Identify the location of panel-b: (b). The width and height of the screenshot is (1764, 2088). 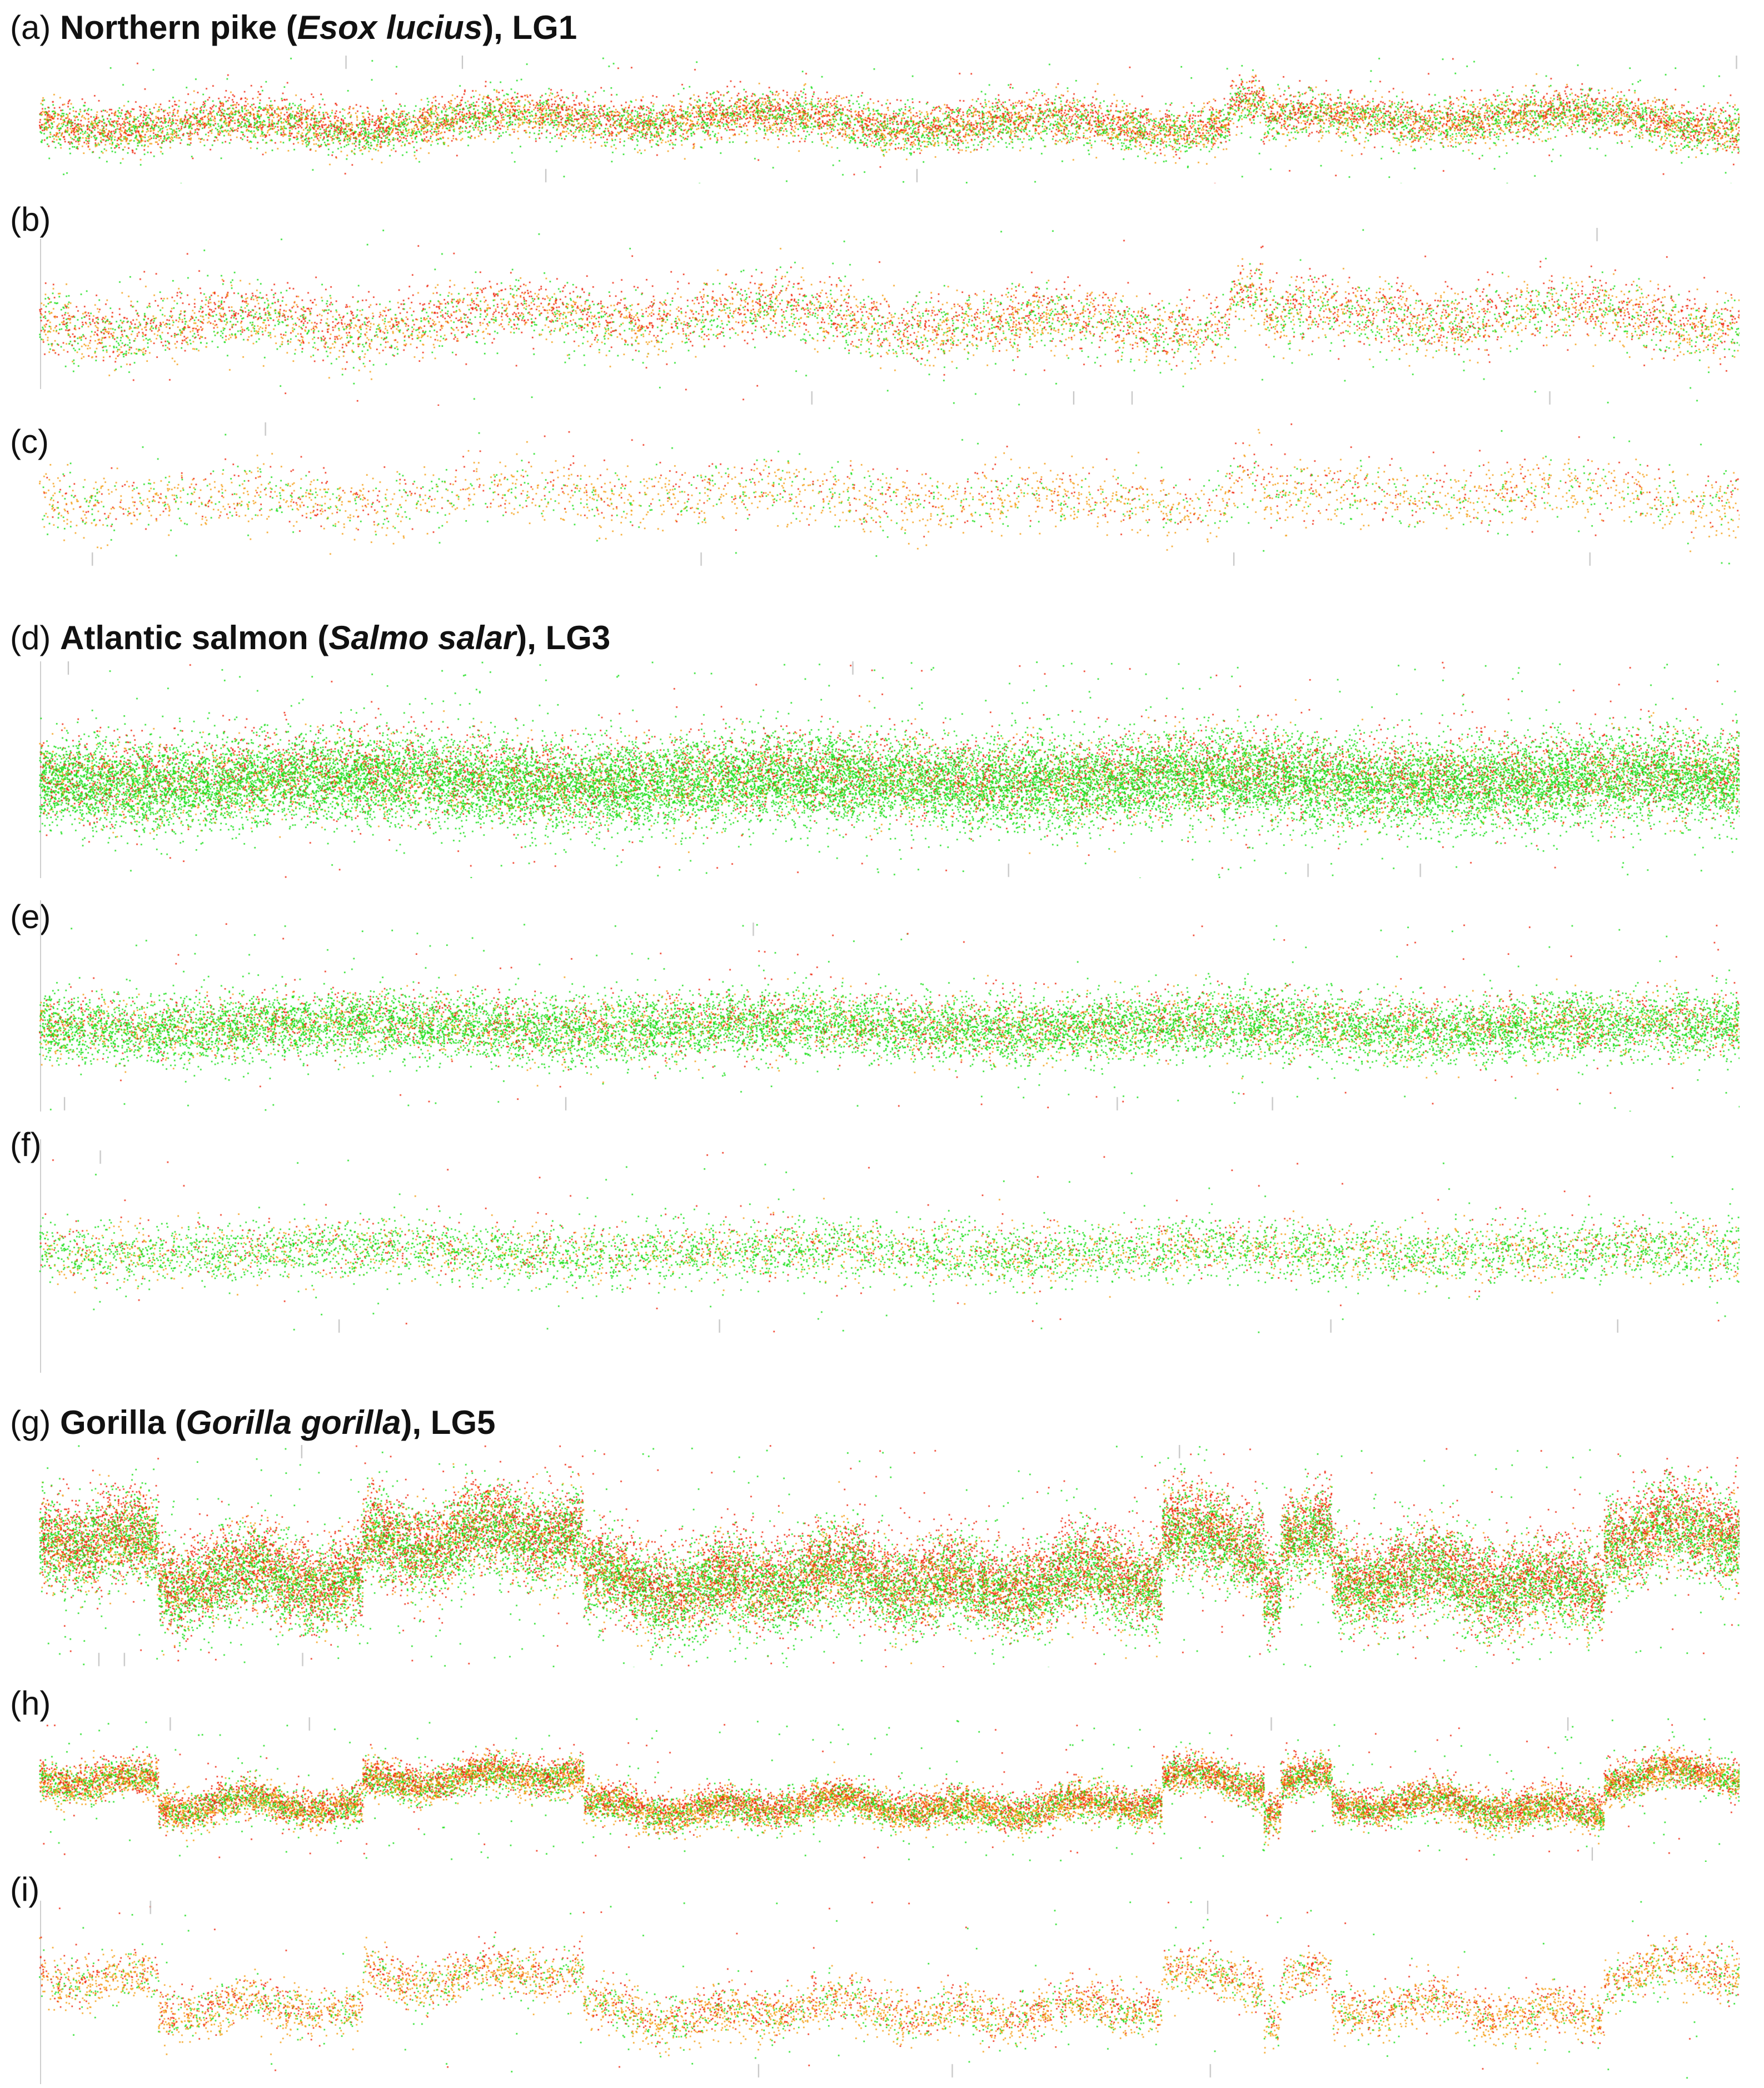
(882, 300).